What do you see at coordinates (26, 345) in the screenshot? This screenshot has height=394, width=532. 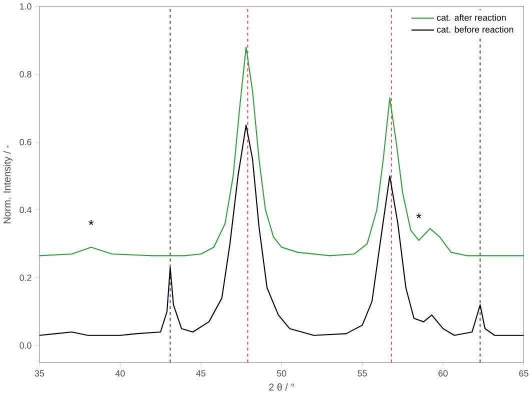 I see `y-tick-label: 0.0` at bounding box center [26, 345].